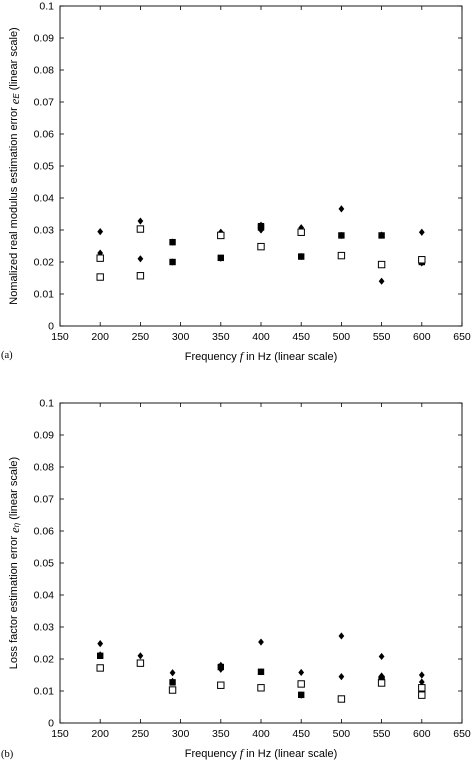 The height and width of the screenshot is (765, 474). Describe the element at coordinates (261, 337) in the screenshot. I see `x-tick-label: 400` at that location.